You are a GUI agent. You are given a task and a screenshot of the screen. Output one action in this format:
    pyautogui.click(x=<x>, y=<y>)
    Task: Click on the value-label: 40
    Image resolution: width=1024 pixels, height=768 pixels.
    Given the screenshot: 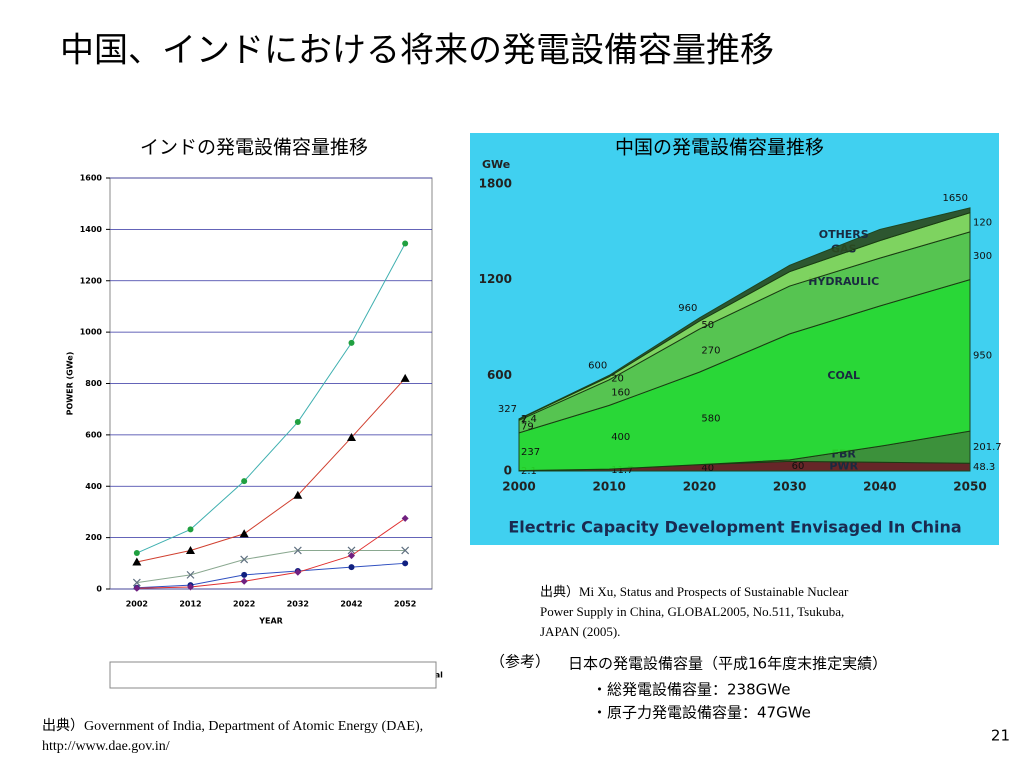 What is the action you would take?
    pyautogui.click(x=707, y=468)
    